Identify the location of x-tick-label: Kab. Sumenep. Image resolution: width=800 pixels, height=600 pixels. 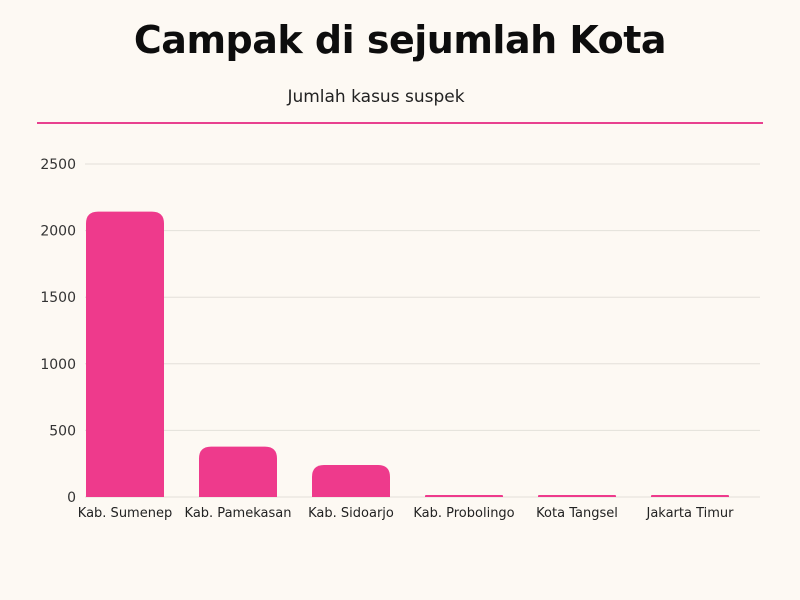
(125, 513).